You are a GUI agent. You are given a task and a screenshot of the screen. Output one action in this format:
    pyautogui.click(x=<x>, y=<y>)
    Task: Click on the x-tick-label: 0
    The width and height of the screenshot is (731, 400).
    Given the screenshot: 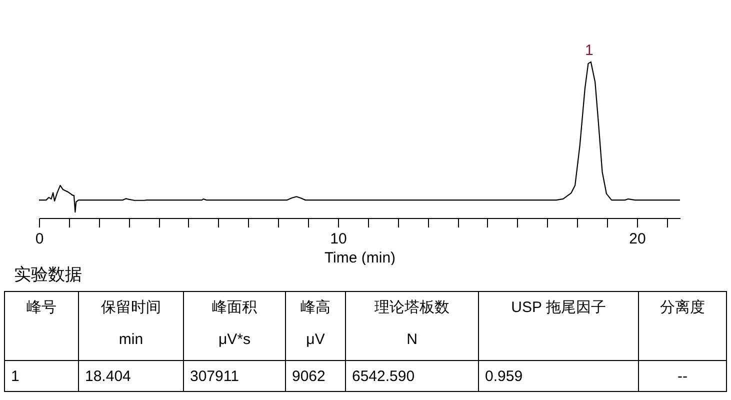 What is the action you would take?
    pyautogui.click(x=39, y=239)
    